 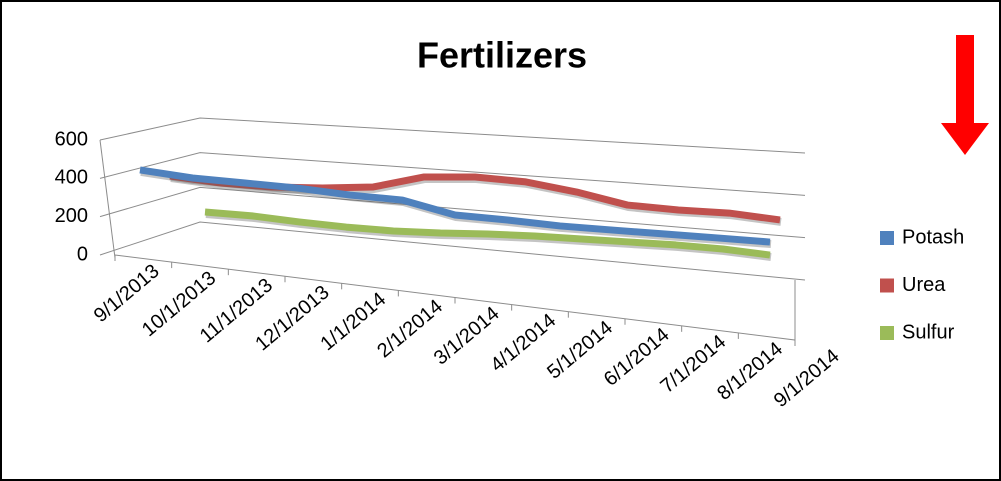 I want to click on legend-label: Sulfur, so click(x=928, y=332).